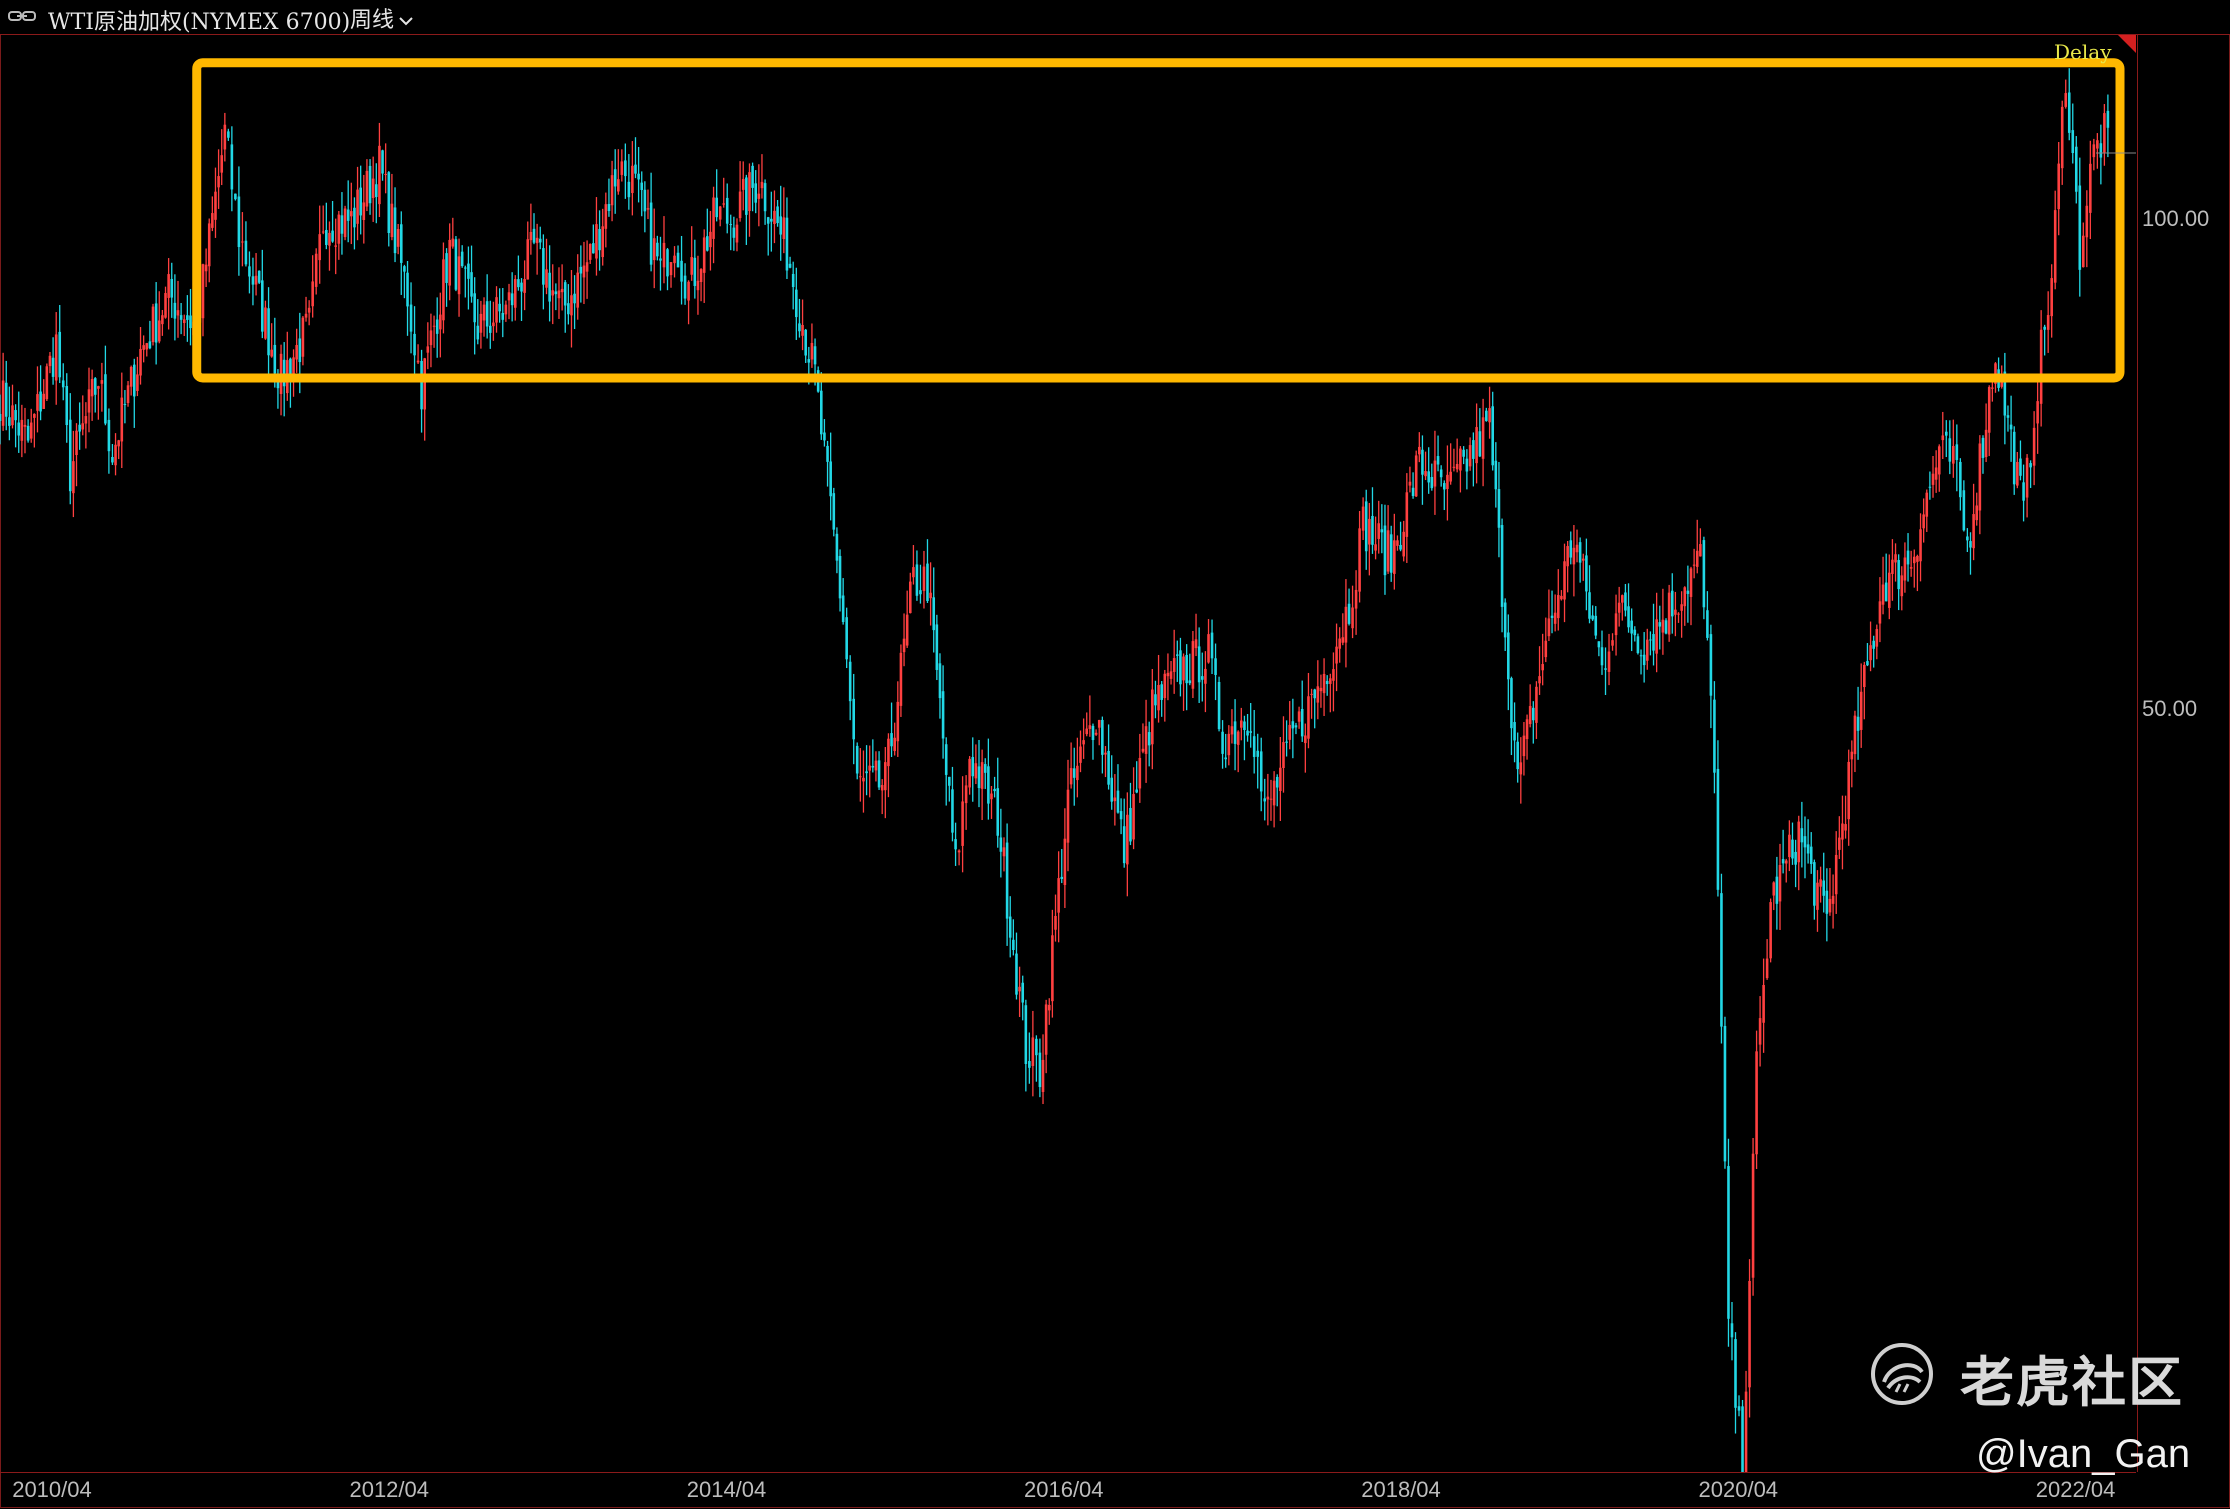 Image resolution: width=2230 pixels, height=1509 pixels. Describe the element at coordinates (22, 16) in the screenshot. I see `link-icon` at that location.